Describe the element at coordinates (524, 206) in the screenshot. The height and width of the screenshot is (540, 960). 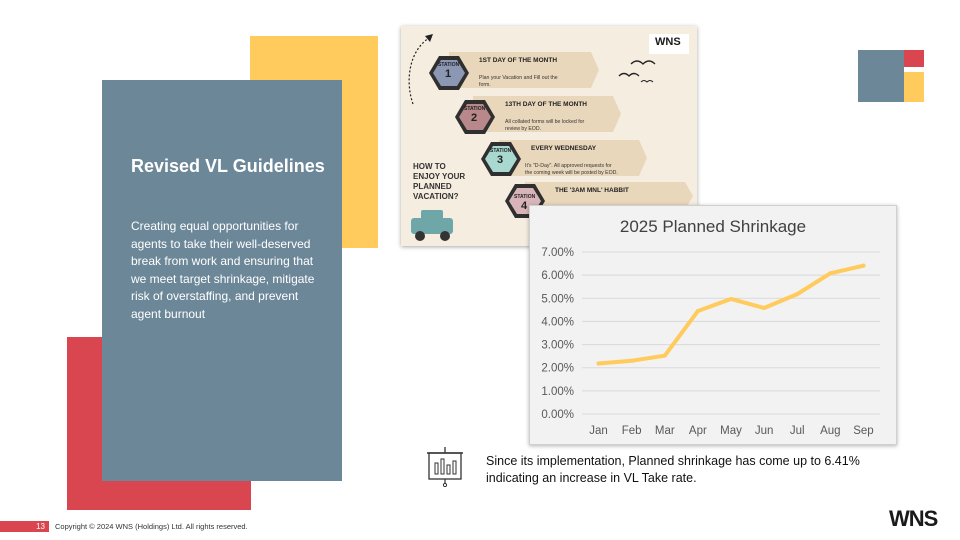
I see `station-number: 4` at that location.